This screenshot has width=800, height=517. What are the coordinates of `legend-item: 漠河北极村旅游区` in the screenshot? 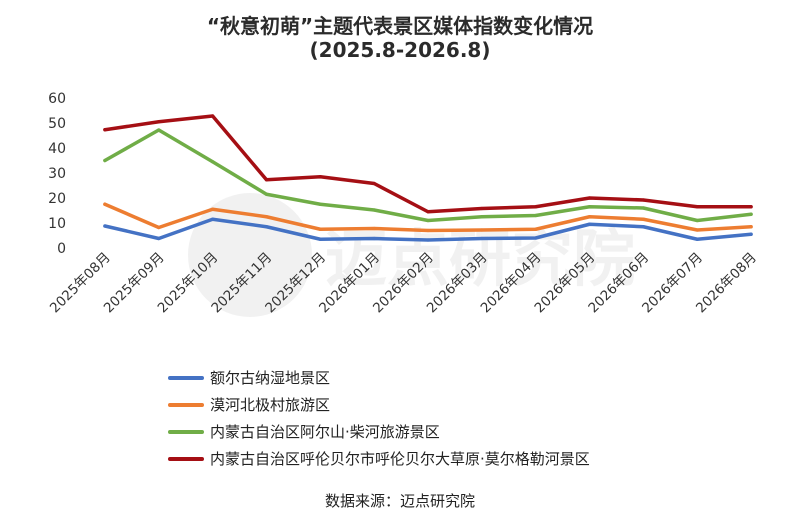 It's located at (379, 404).